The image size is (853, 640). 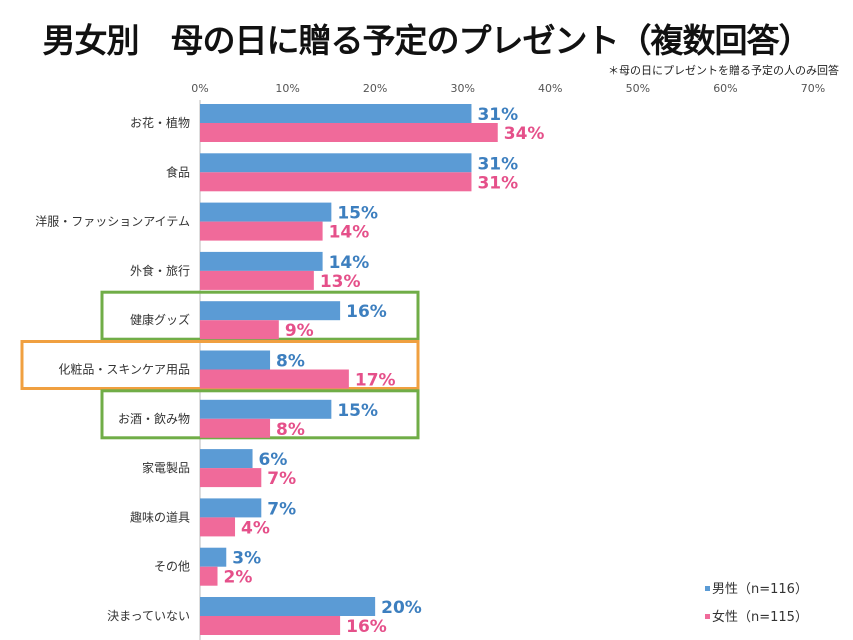 What do you see at coordinates (166, 467) in the screenshot?
I see `category-label: 家電製品` at bounding box center [166, 467].